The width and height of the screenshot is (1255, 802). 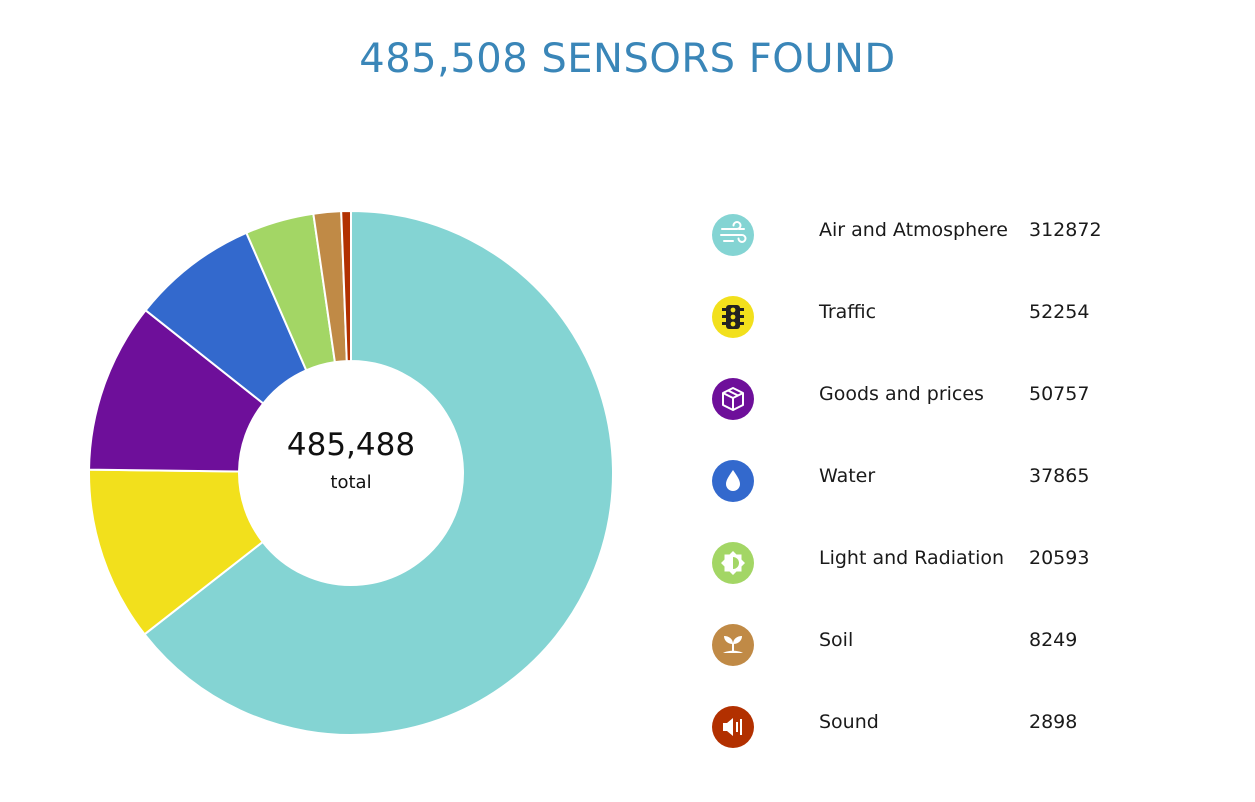 What do you see at coordinates (733, 399) in the screenshot?
I see `package-icon` at bounding box center [733, 399].